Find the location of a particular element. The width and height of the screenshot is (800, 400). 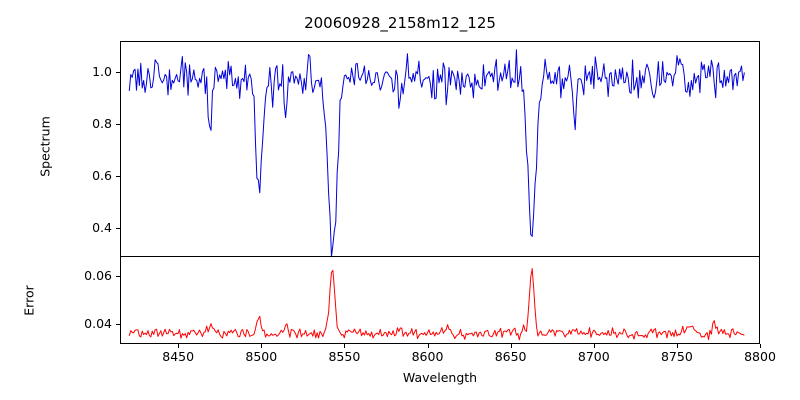

spectrum-y-tick-label: 1.0 is located at coordinates (102, 72).